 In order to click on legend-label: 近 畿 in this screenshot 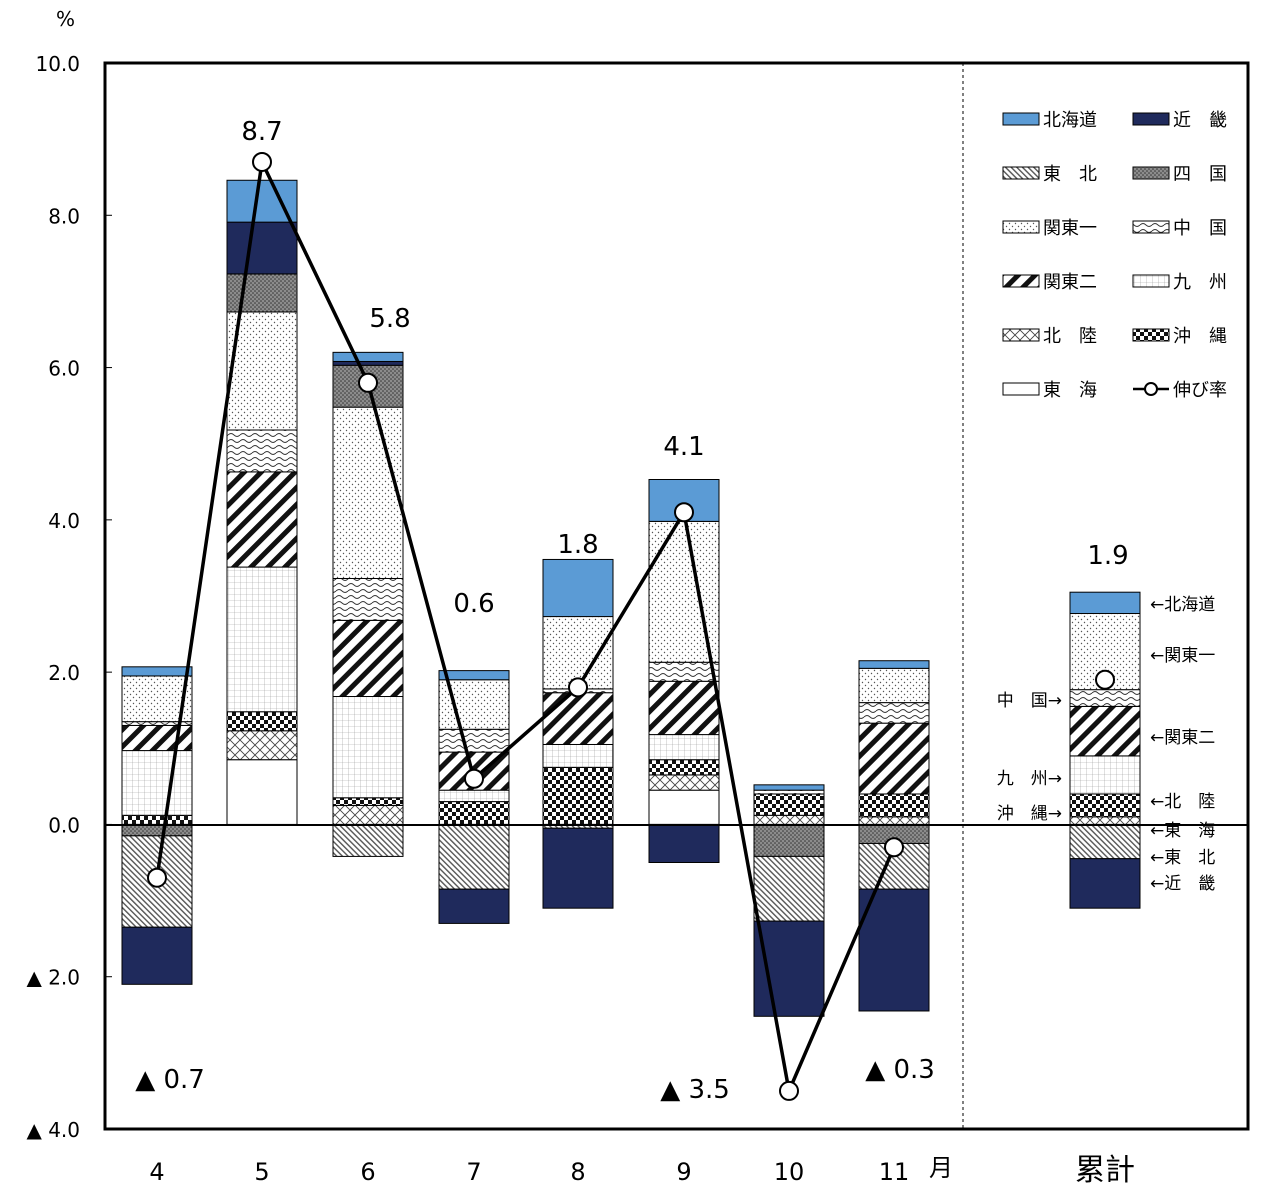, I will do `click(1200, 120)`.